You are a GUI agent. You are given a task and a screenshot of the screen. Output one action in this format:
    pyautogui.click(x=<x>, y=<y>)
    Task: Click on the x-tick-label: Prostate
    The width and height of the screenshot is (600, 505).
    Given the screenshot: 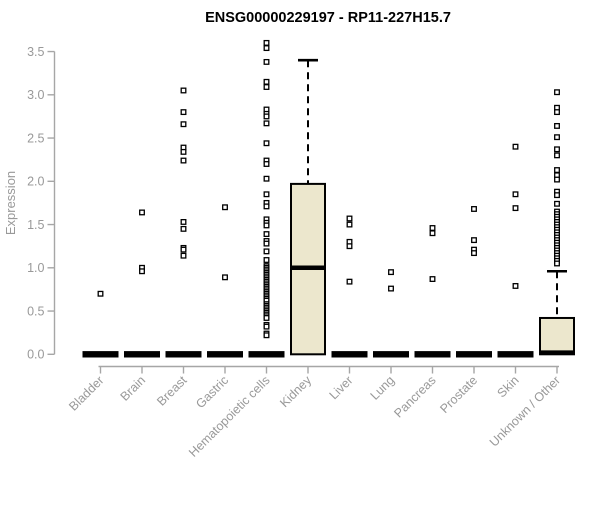 What is the action you would take?
    pyautogui.click(x=458, y=394)
    